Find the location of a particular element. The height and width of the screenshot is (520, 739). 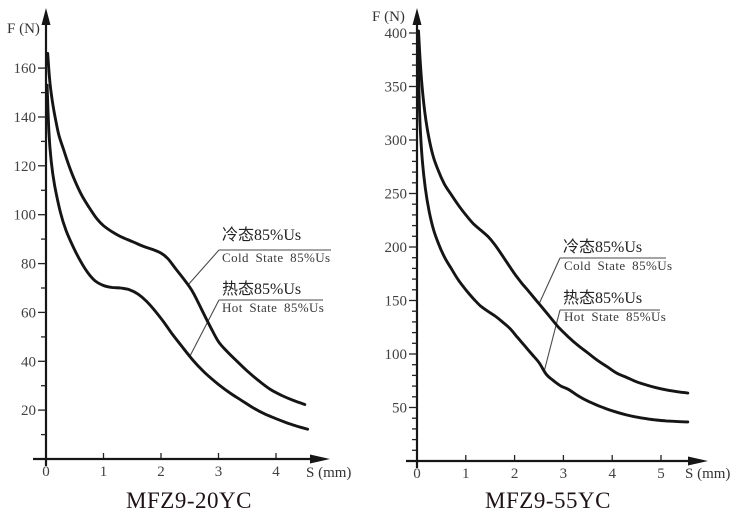

y-tick-label: 400 is located at coordinates (396, 34).